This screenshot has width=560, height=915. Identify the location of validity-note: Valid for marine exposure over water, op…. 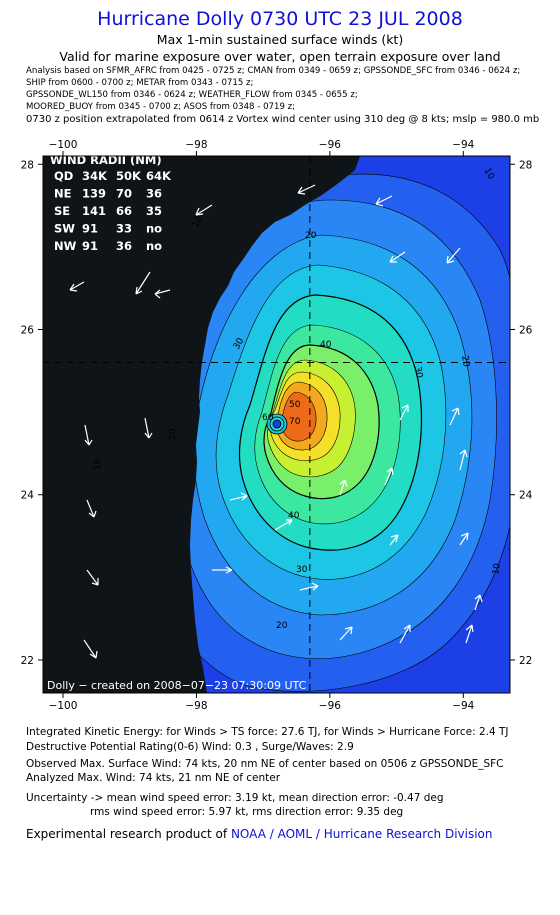
(280, 56).